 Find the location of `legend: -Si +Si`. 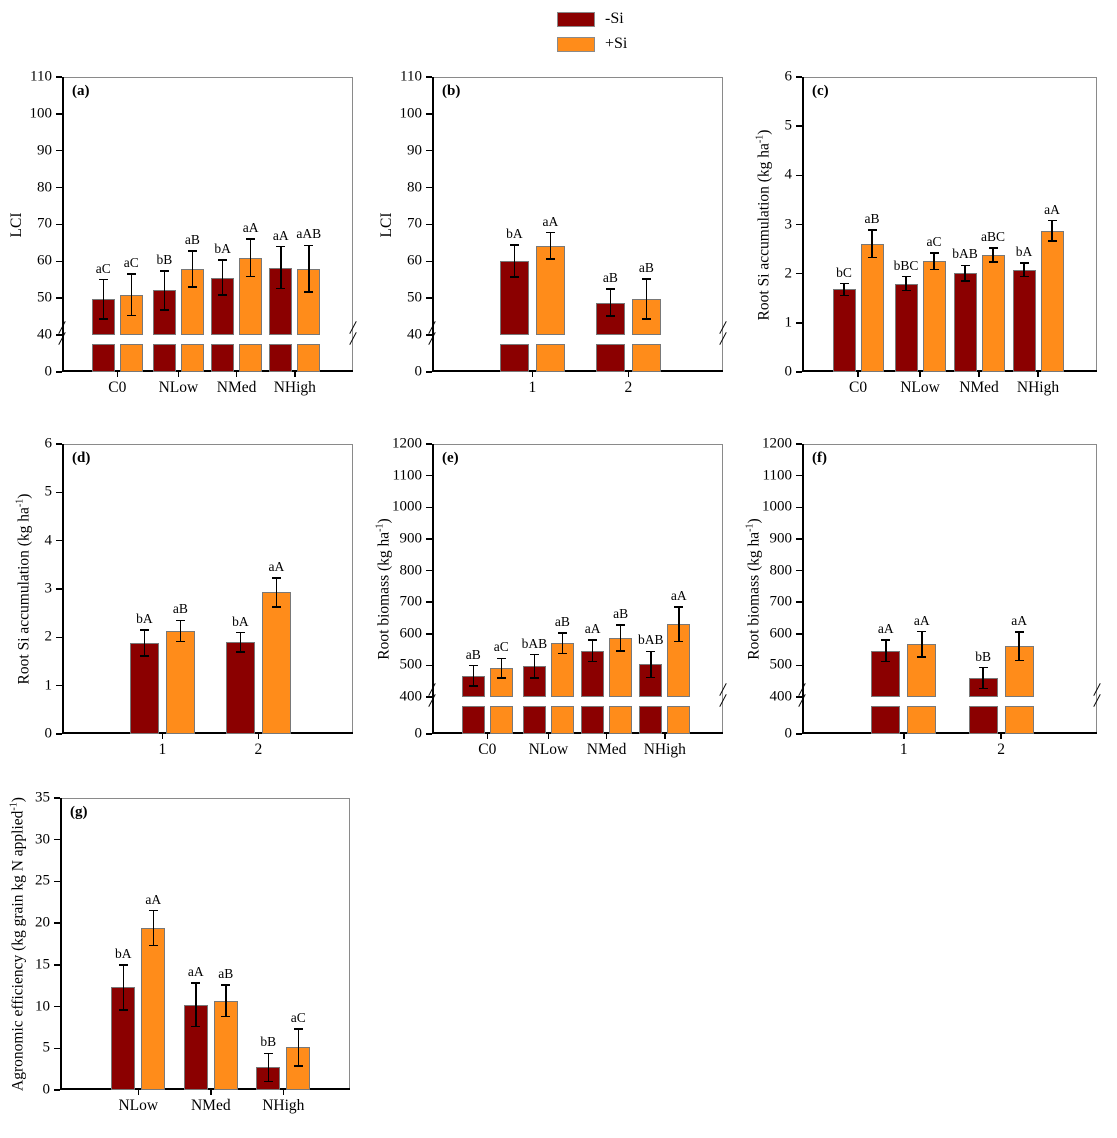

legend: -Si +Si is located at coordinates (592, 36).